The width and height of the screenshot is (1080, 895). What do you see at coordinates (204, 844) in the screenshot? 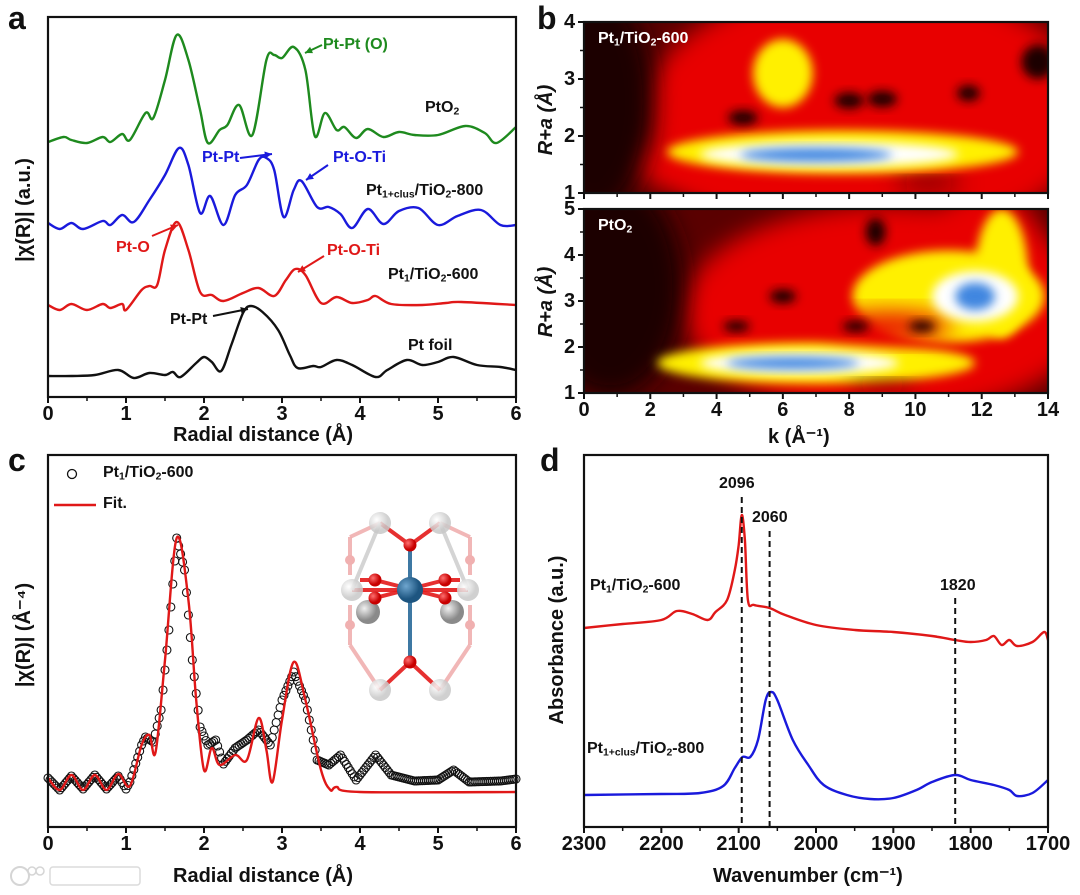
I see `c-x-tick-label: 2` at bounding box center [204, 844].